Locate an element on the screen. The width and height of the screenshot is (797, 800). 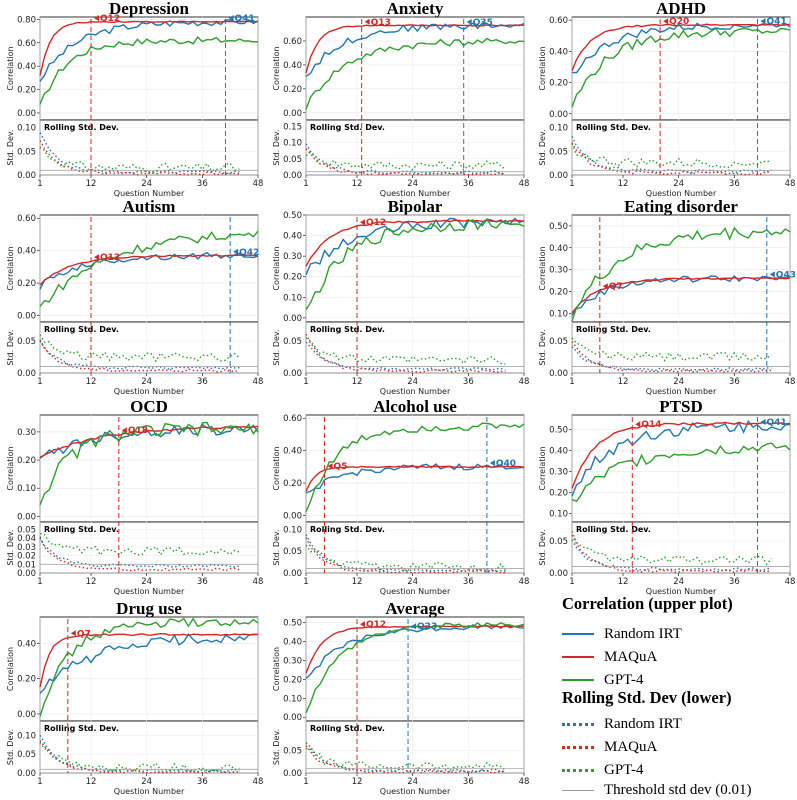
legend-corr-maqua: MAQuA is located at coordinates (606, 657).